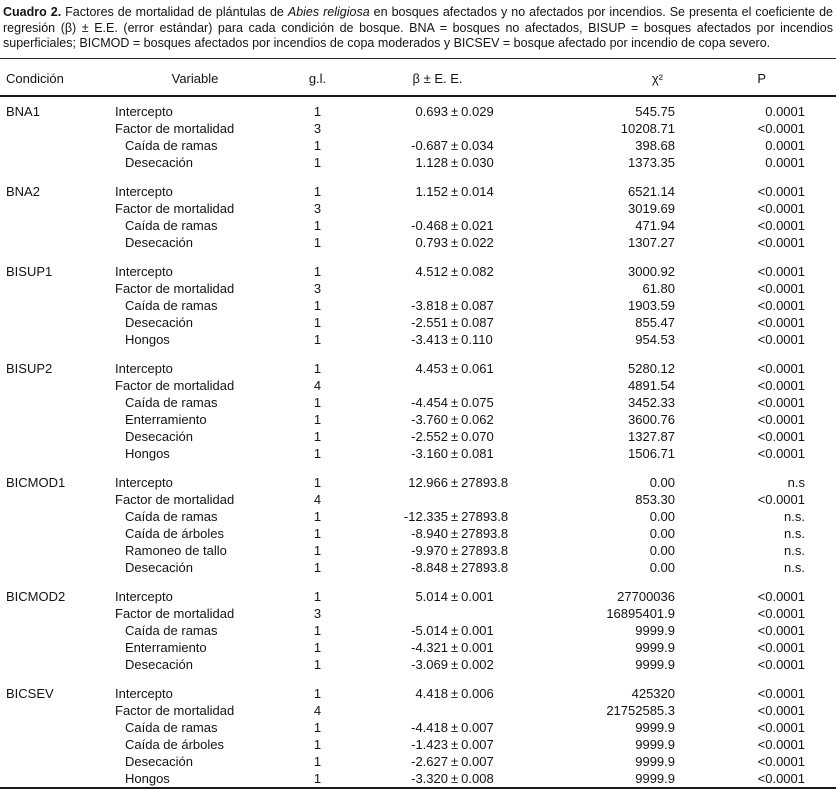  What do you see at coordinates (477, 402) in the screenshot?
I see `standard-error-value: 0.075` at bounding box center [477, 402].